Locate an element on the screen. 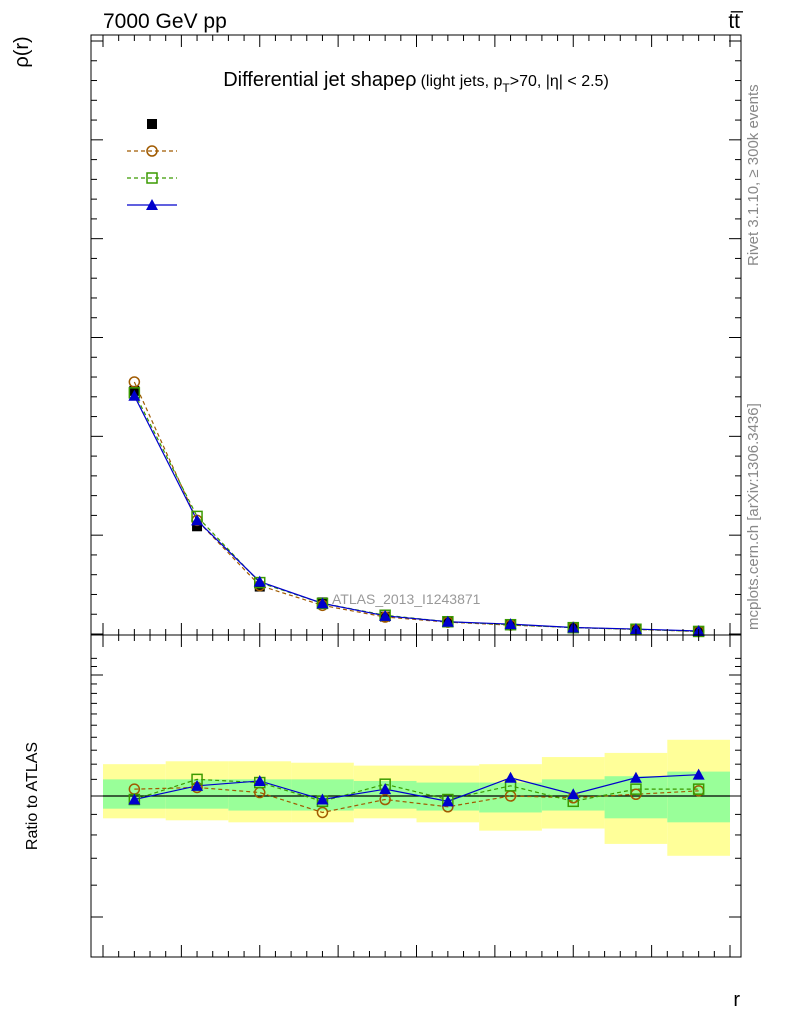 The width and height of the screenshot is (786, 1024). ratio-line-herwig7 is located at coordinates (416, 790).